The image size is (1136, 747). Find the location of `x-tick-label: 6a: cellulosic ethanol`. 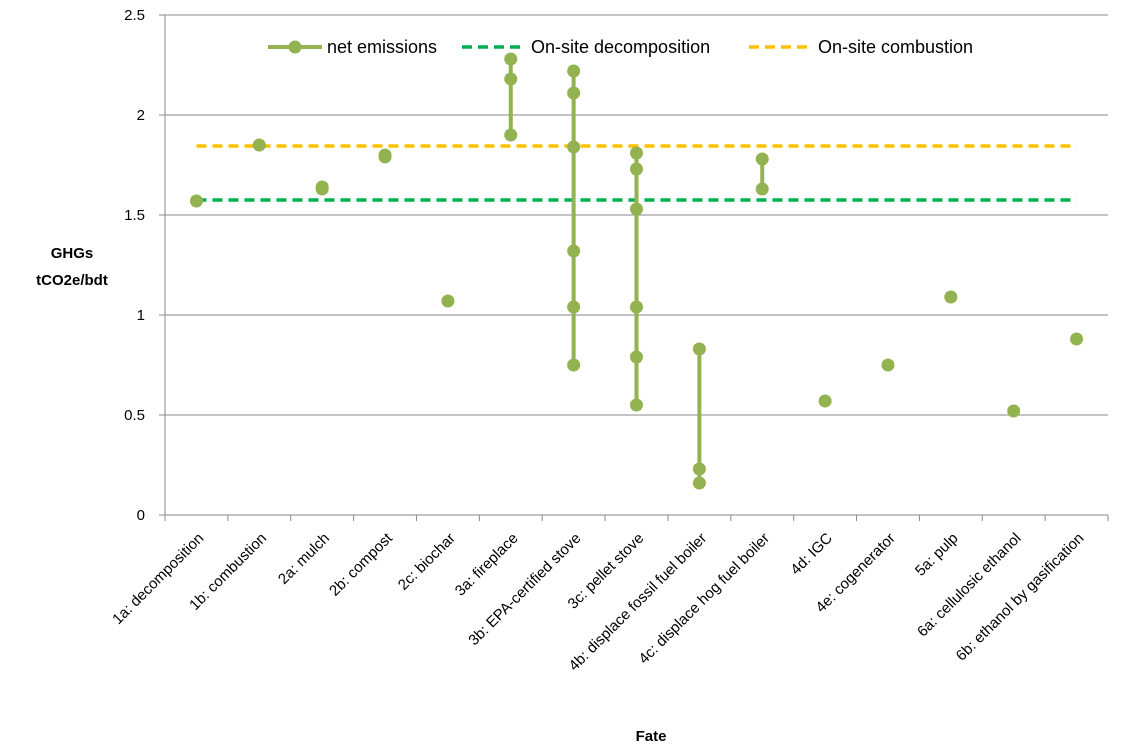

x-tick-label: 6a: cellulosic ethanol is located at coordinates (969, 585).